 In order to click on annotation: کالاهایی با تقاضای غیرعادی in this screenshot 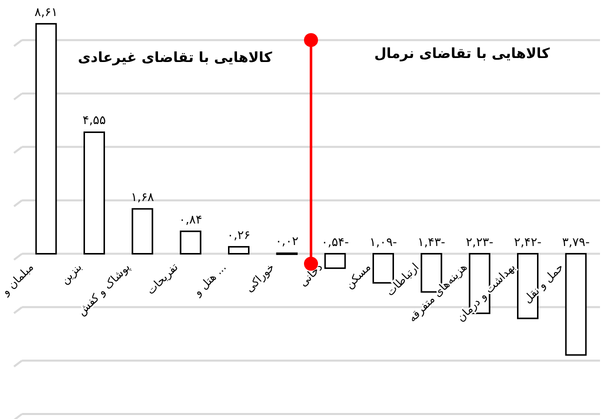, I will do `click(176, 58)`.